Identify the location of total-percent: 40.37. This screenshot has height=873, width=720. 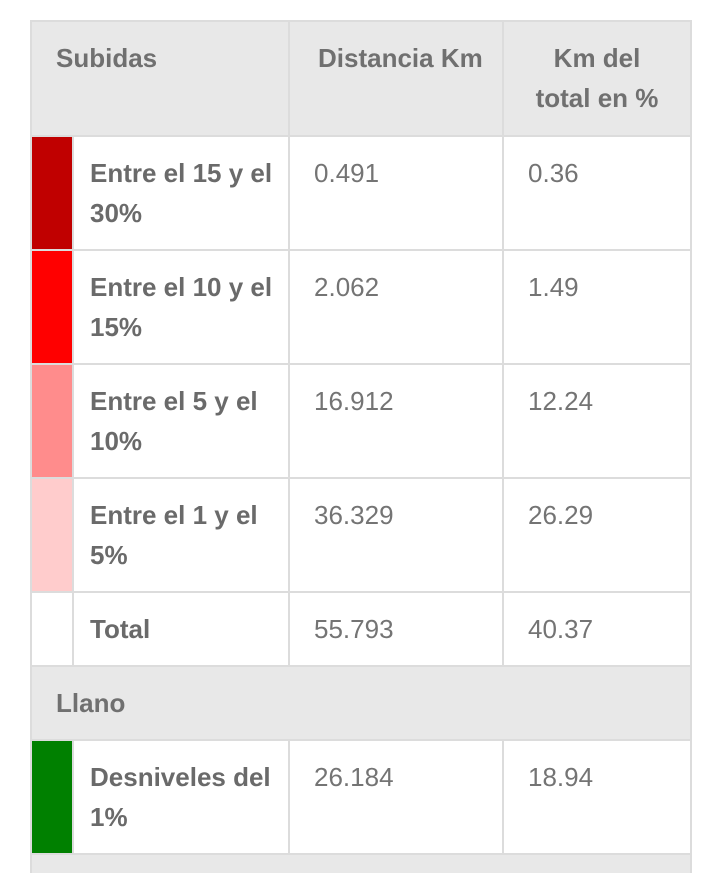
(597, 629).